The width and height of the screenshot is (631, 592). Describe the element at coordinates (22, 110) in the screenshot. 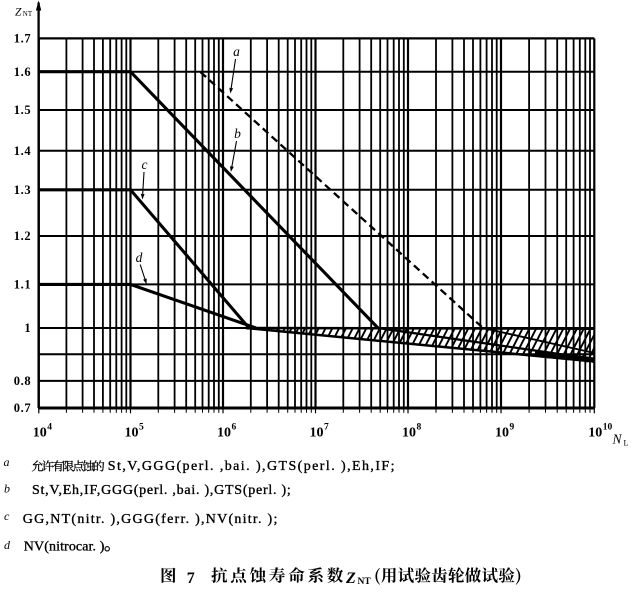

I see `svg-text: 1.5` at that location.